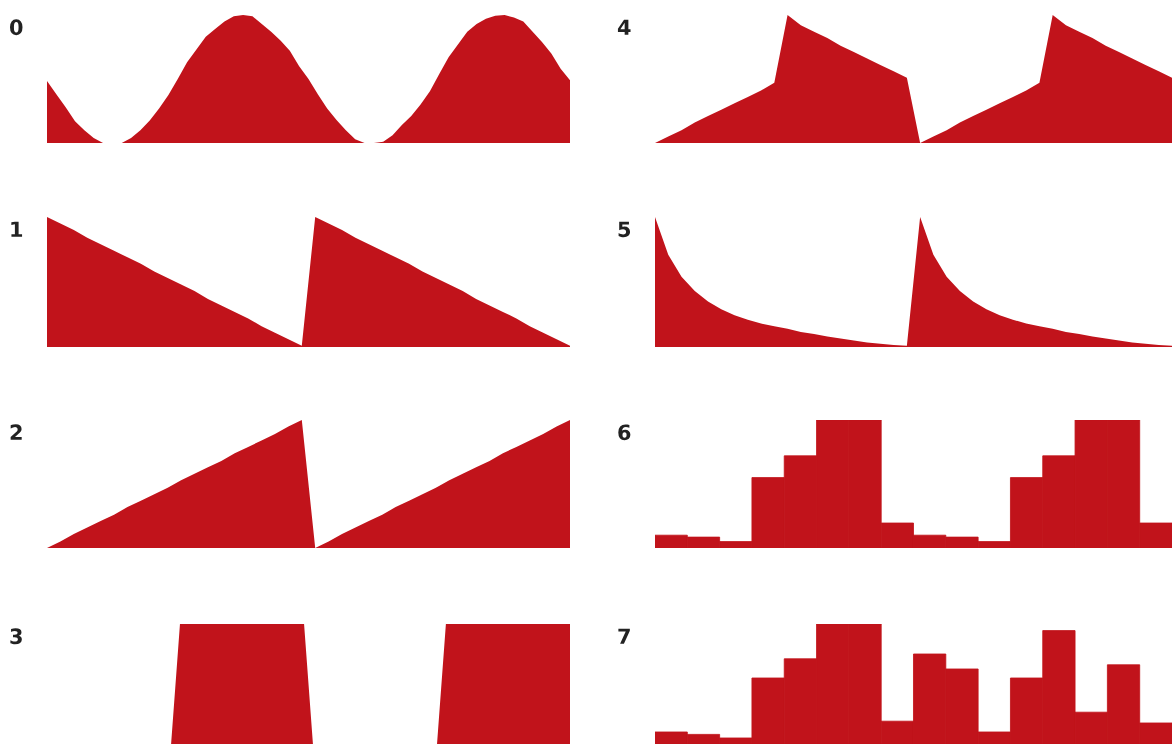 This screenshot has width=1172, height=744. Describe the element at coordinates (624, 636) in the screenshot. I see `chart-title: 7` at that location.